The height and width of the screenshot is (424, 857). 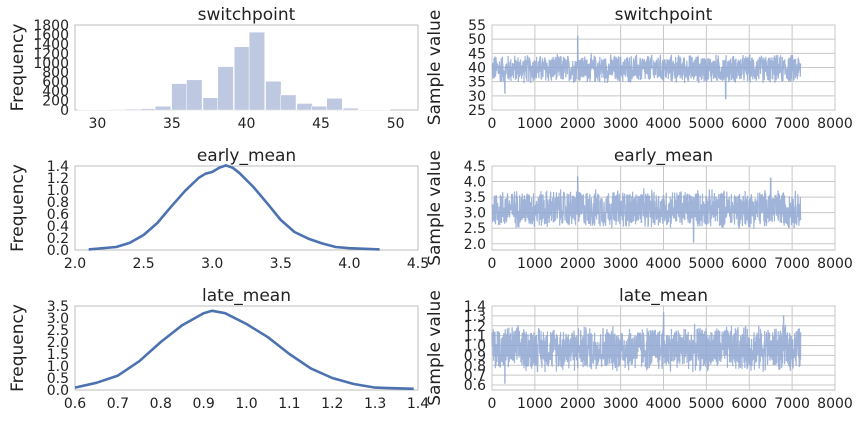 I want to click on kde-late-plot-area, so click(x=246, y=348).